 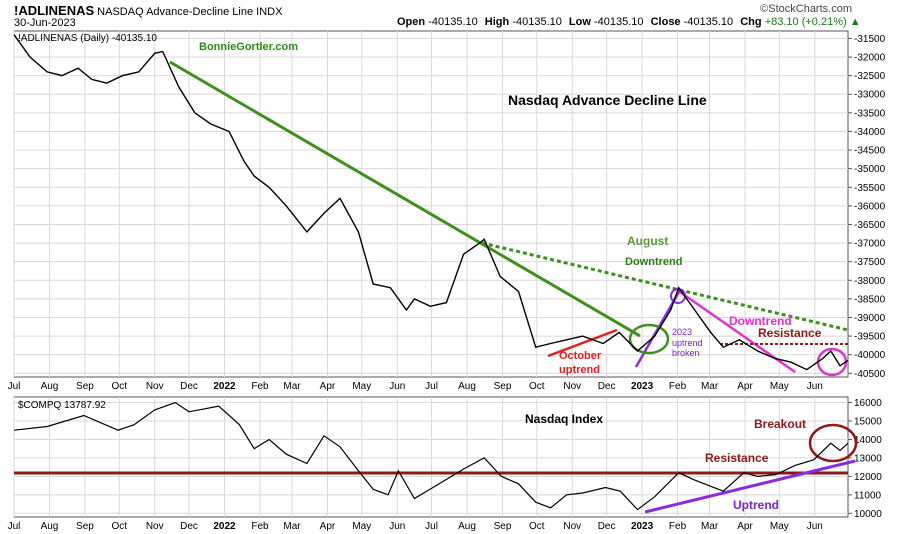 What do you see at coordinates (687, 343) in the screenshot?
I see `annot-2023-uptrend: uptrend` at bounding box center [687, 343].